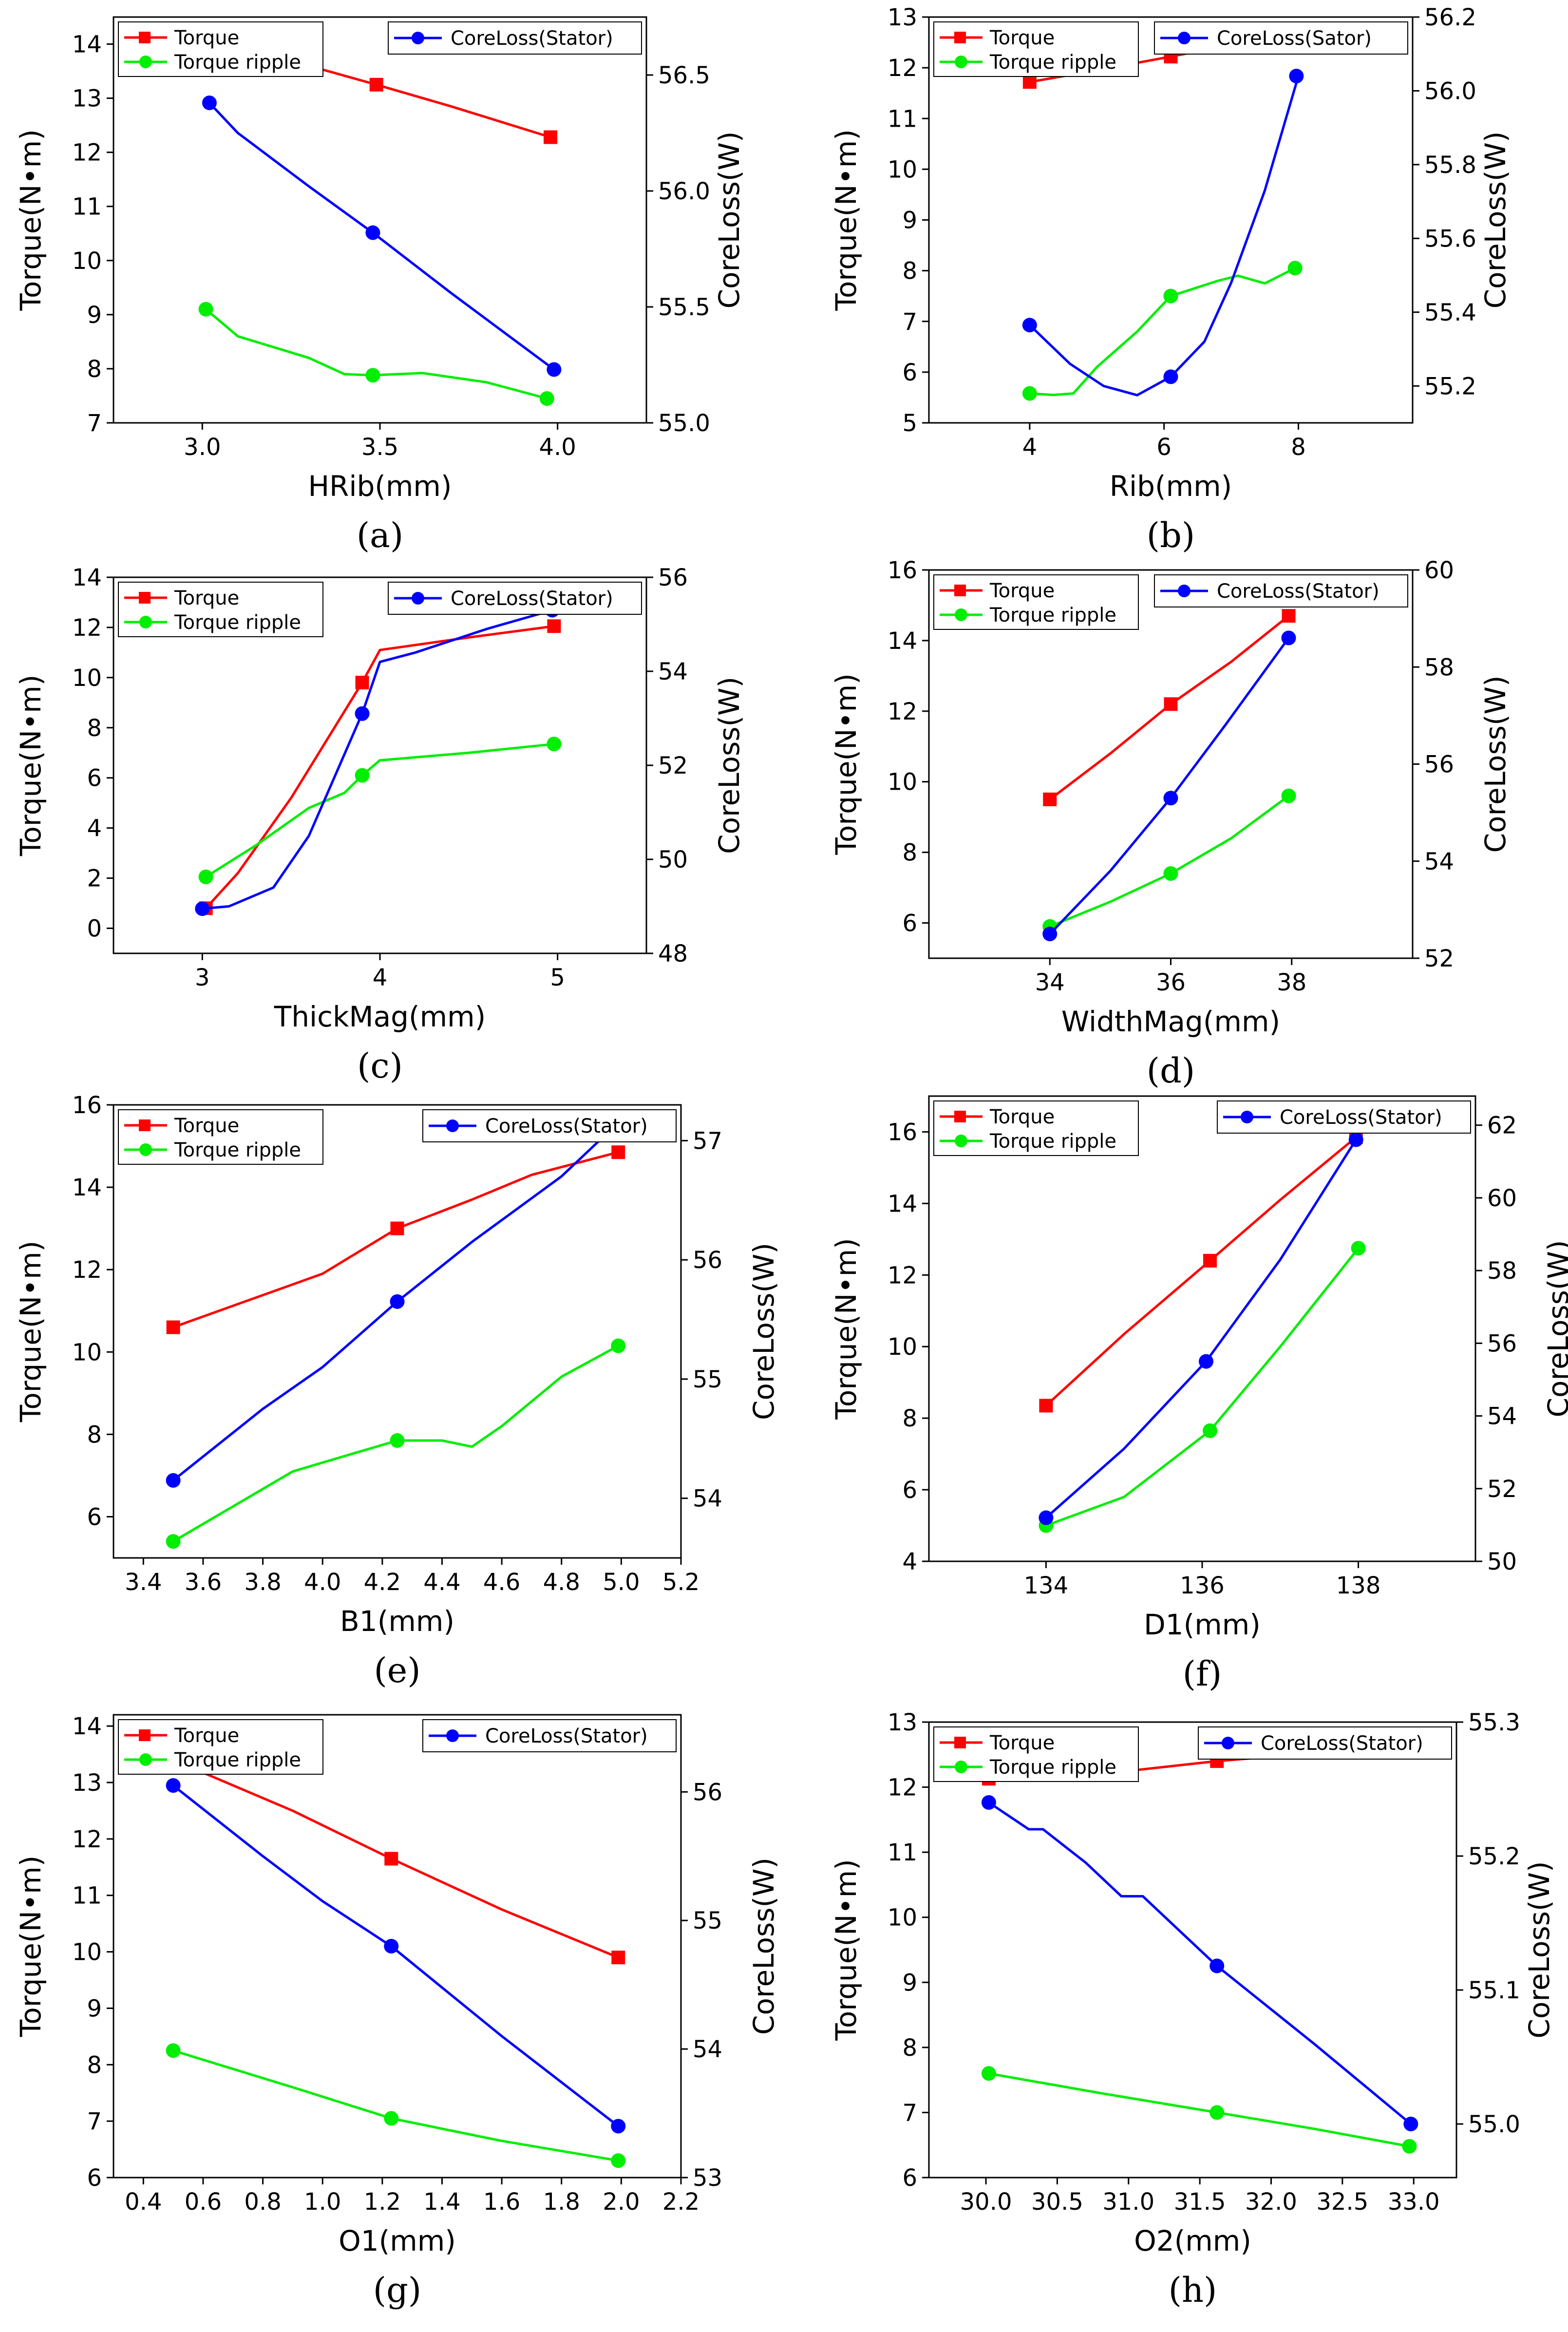 The image size is (1568, 2332). Describe the element at coordinates (397, 1670) in the screenshot. I see `panel-label: (e)` at that location.